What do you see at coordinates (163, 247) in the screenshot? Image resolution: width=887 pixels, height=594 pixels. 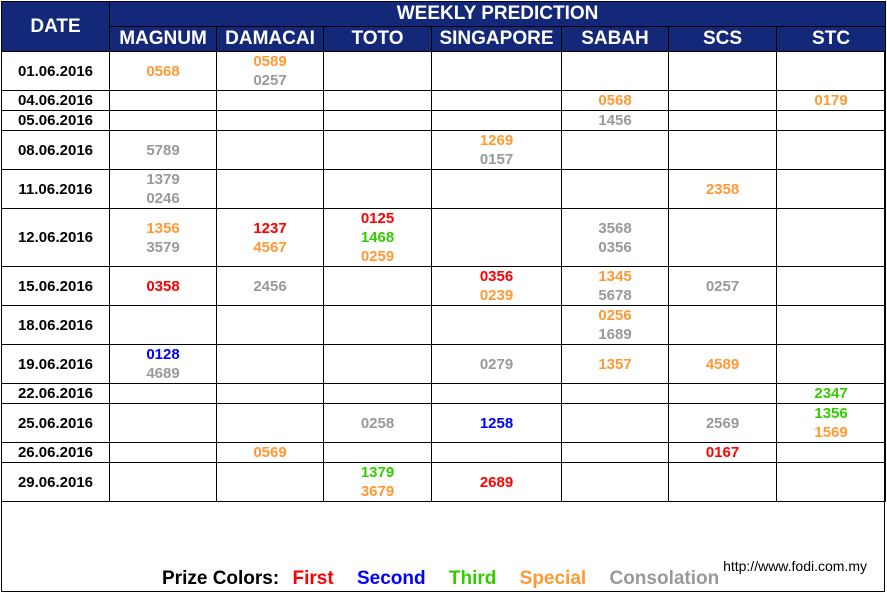 I see `prediction-number: 3579` at bounding box center [163, 247].